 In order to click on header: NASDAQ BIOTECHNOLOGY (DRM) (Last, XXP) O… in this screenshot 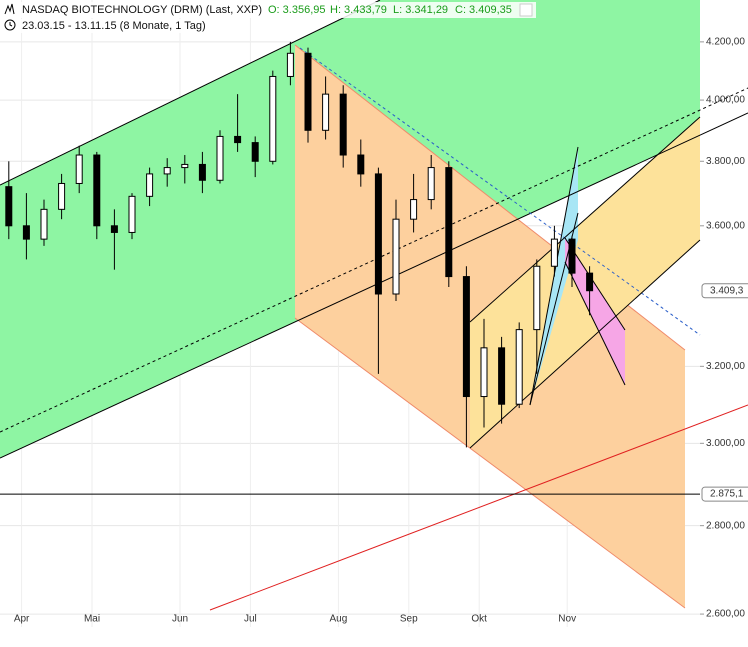, I will do `click(268, 17)`.